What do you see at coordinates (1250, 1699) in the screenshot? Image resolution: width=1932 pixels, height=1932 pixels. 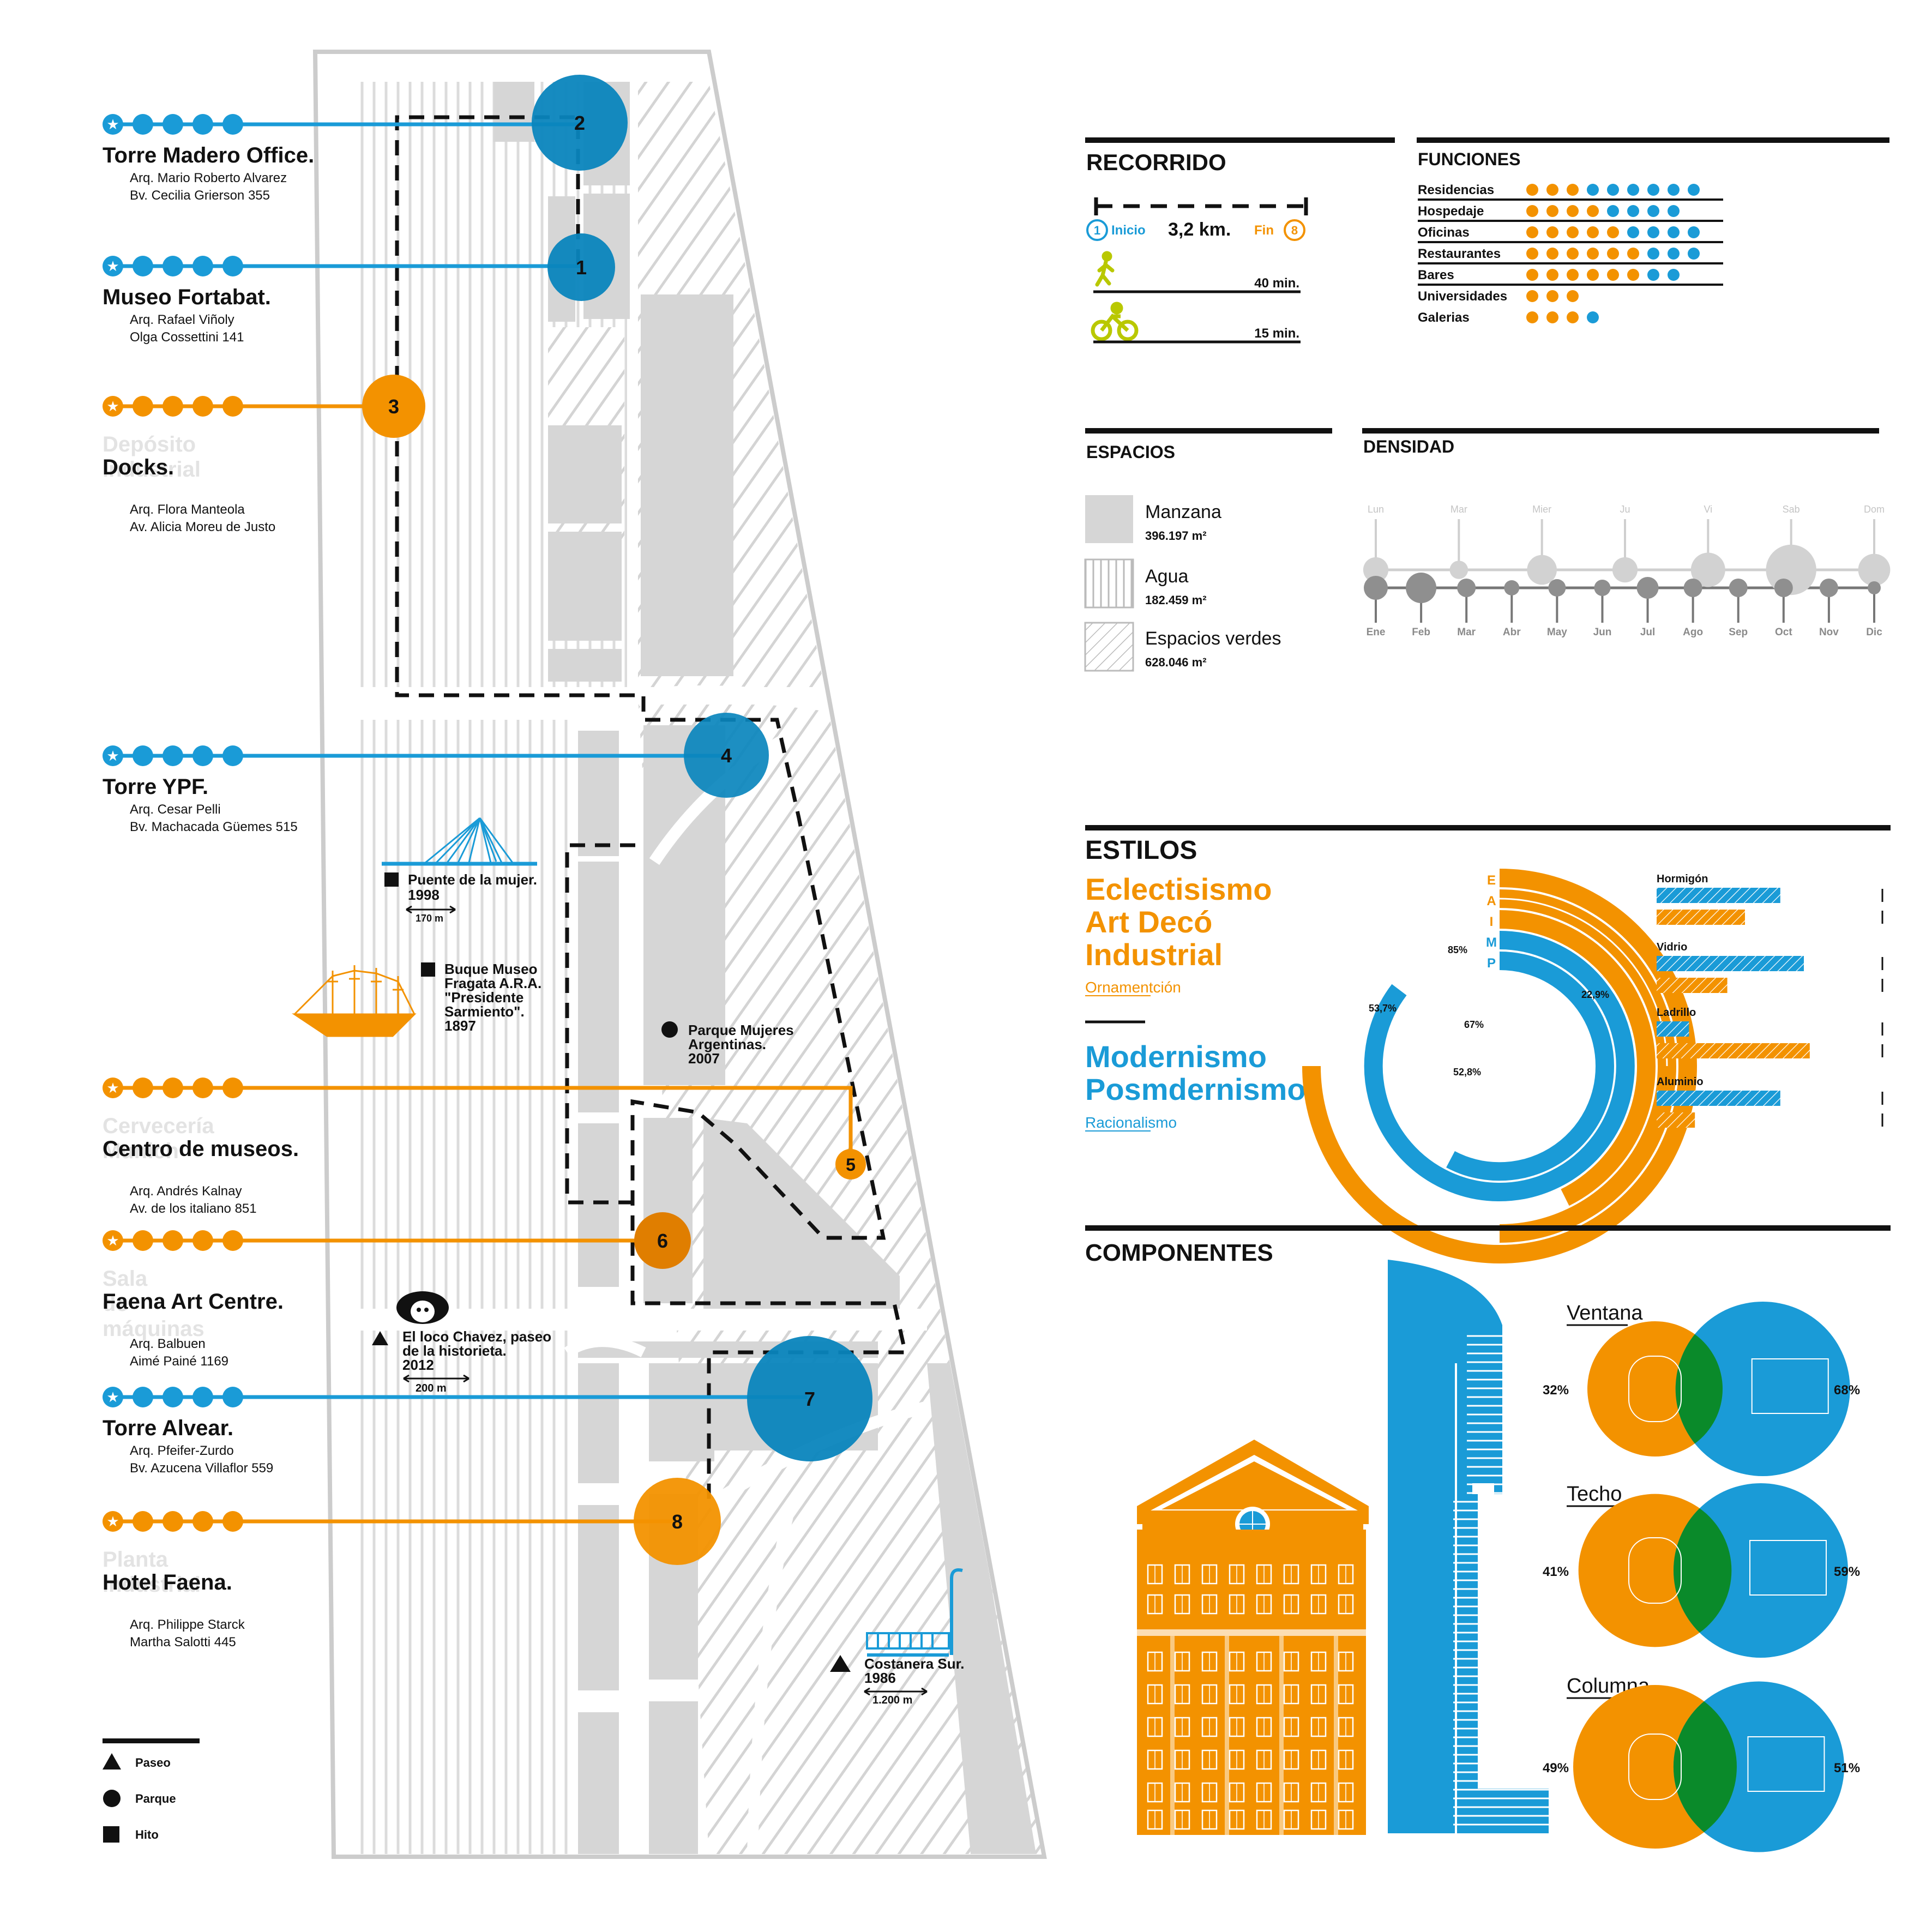 I see `building-windows` at bounding box center [1250, 1699].